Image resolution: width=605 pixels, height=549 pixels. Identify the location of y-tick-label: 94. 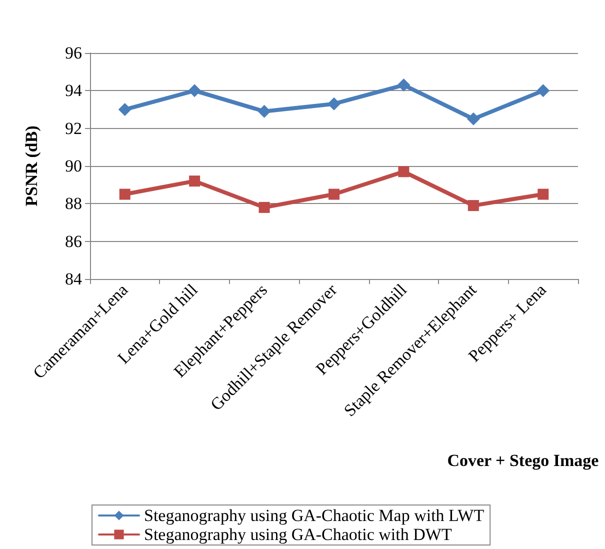
(73, 90).